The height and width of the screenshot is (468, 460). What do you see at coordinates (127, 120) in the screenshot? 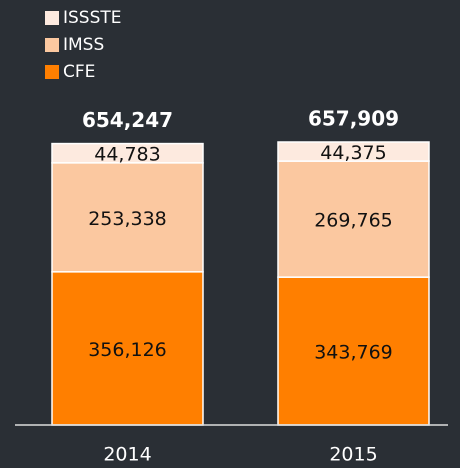
I see `total-label: 654,247` at bounding box center [127, 120].